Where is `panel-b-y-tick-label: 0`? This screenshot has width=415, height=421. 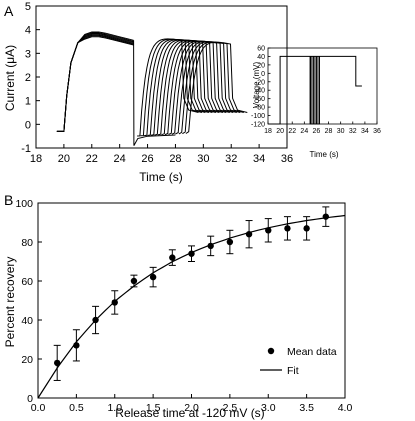
panel-b-y-tick-label: 0 is located at coordinates (30, 399).